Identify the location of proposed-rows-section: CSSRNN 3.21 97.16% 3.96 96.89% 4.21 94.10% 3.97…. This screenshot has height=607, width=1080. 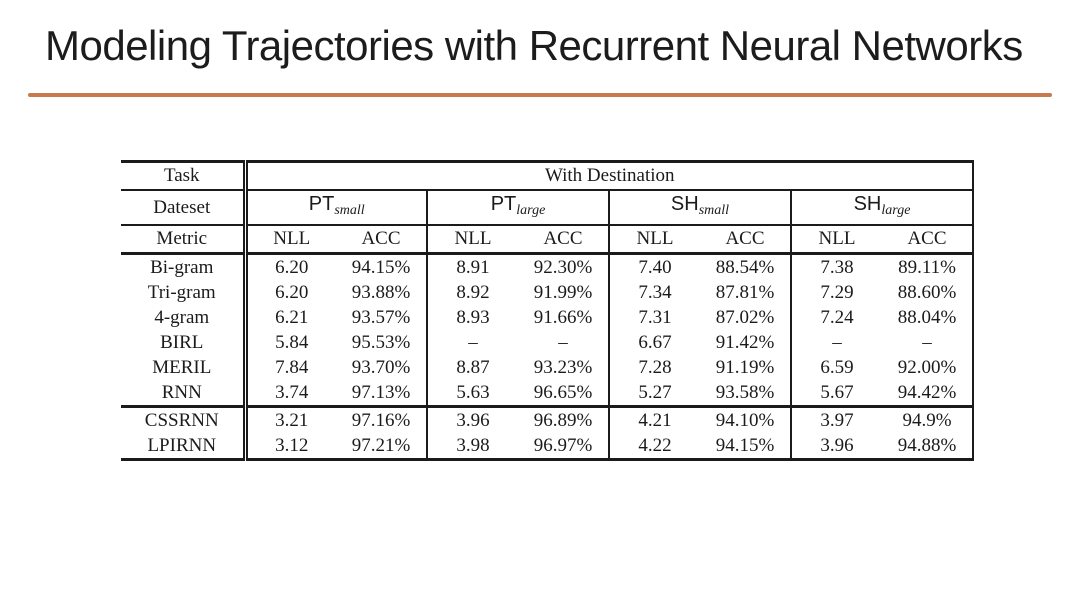
(547, 432).